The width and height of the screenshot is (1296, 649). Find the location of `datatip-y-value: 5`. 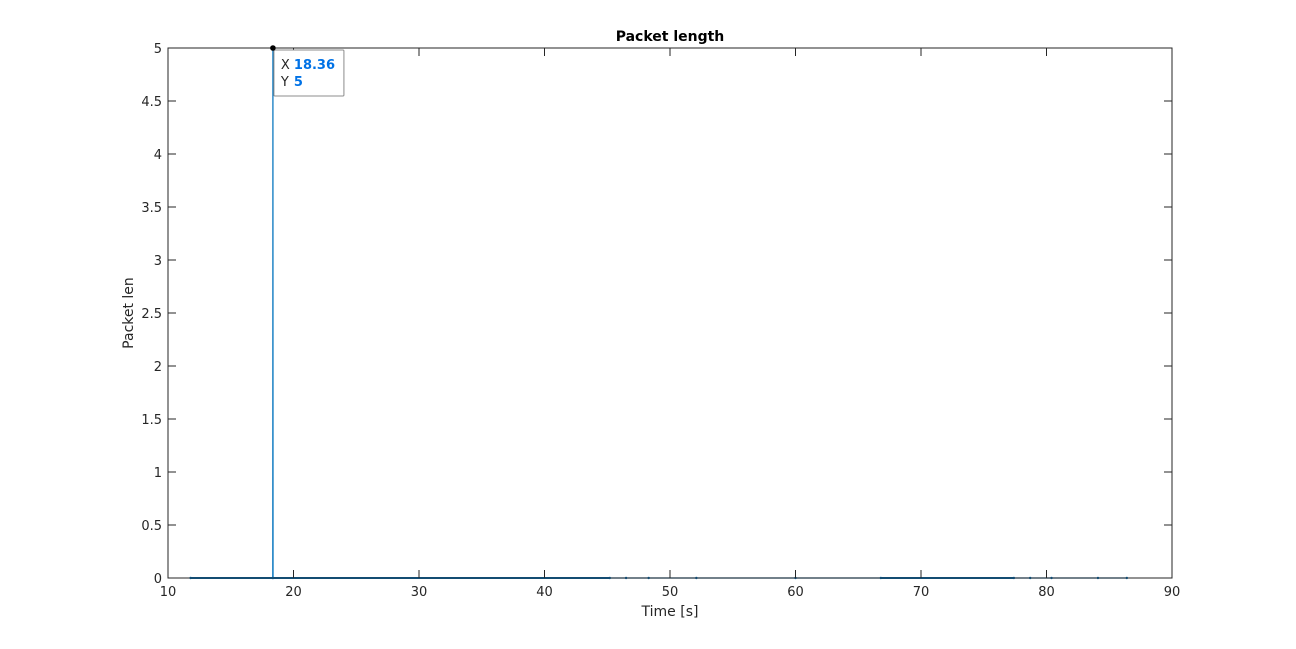

datatip-y-value: 5 is located at coordinates (298, 82).